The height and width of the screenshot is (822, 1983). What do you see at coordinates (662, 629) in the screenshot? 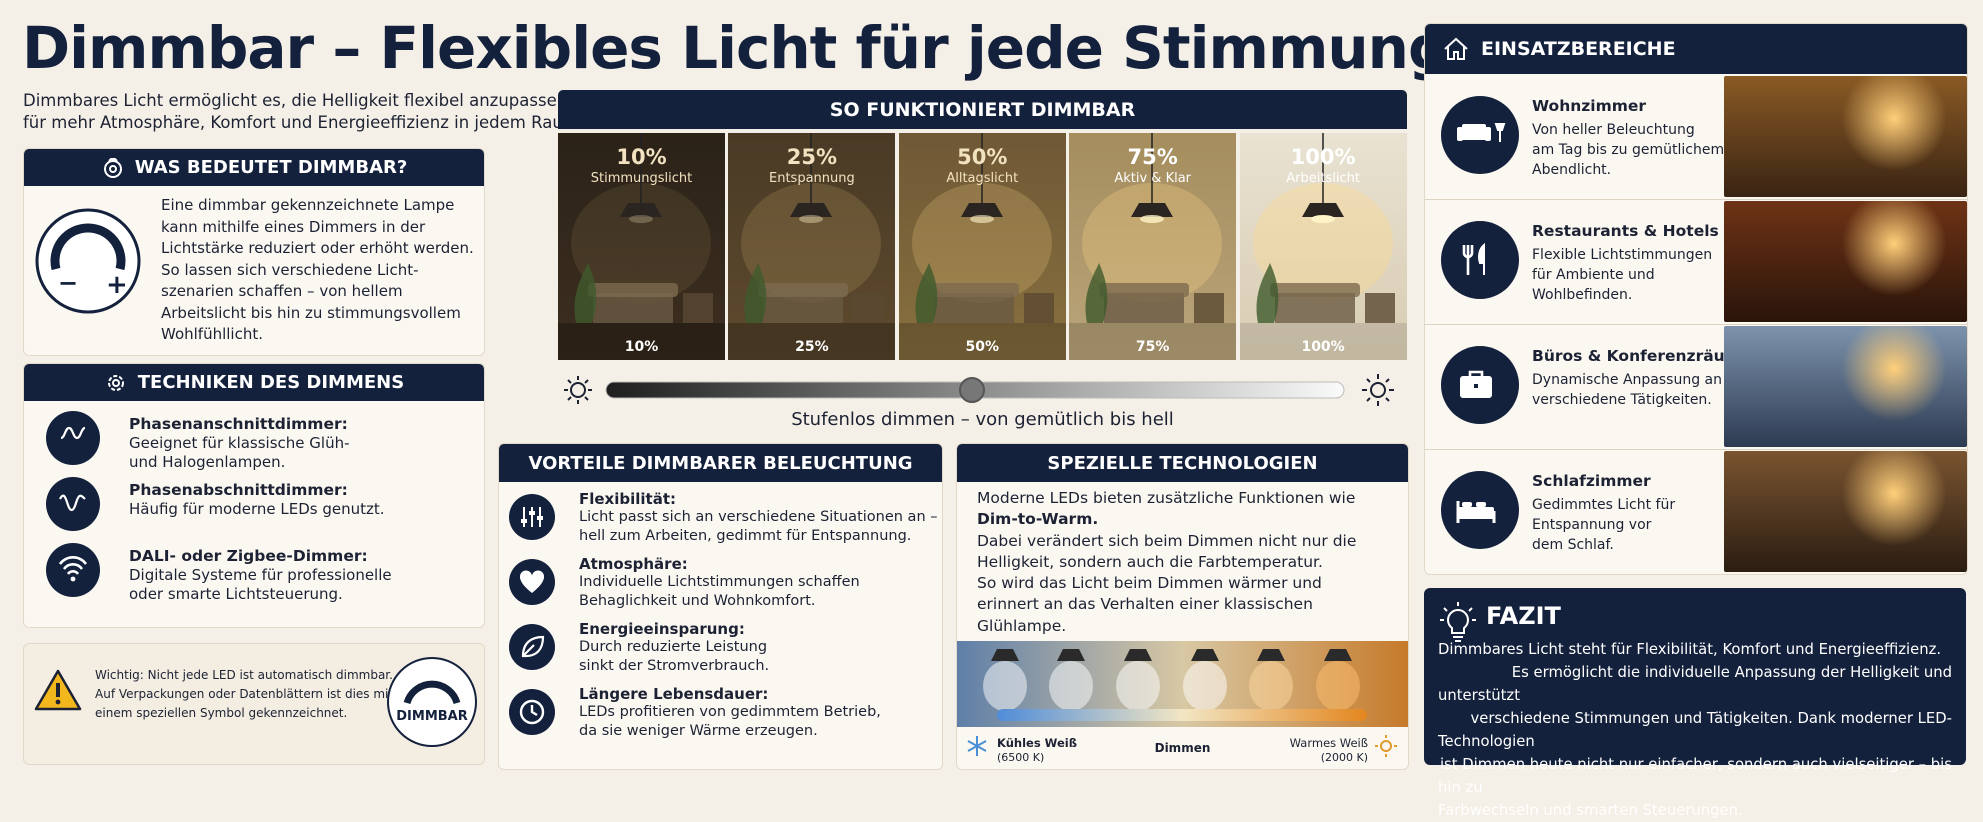
I see `item-name: Energieeinsparung:` at bounding box center [662, 629].